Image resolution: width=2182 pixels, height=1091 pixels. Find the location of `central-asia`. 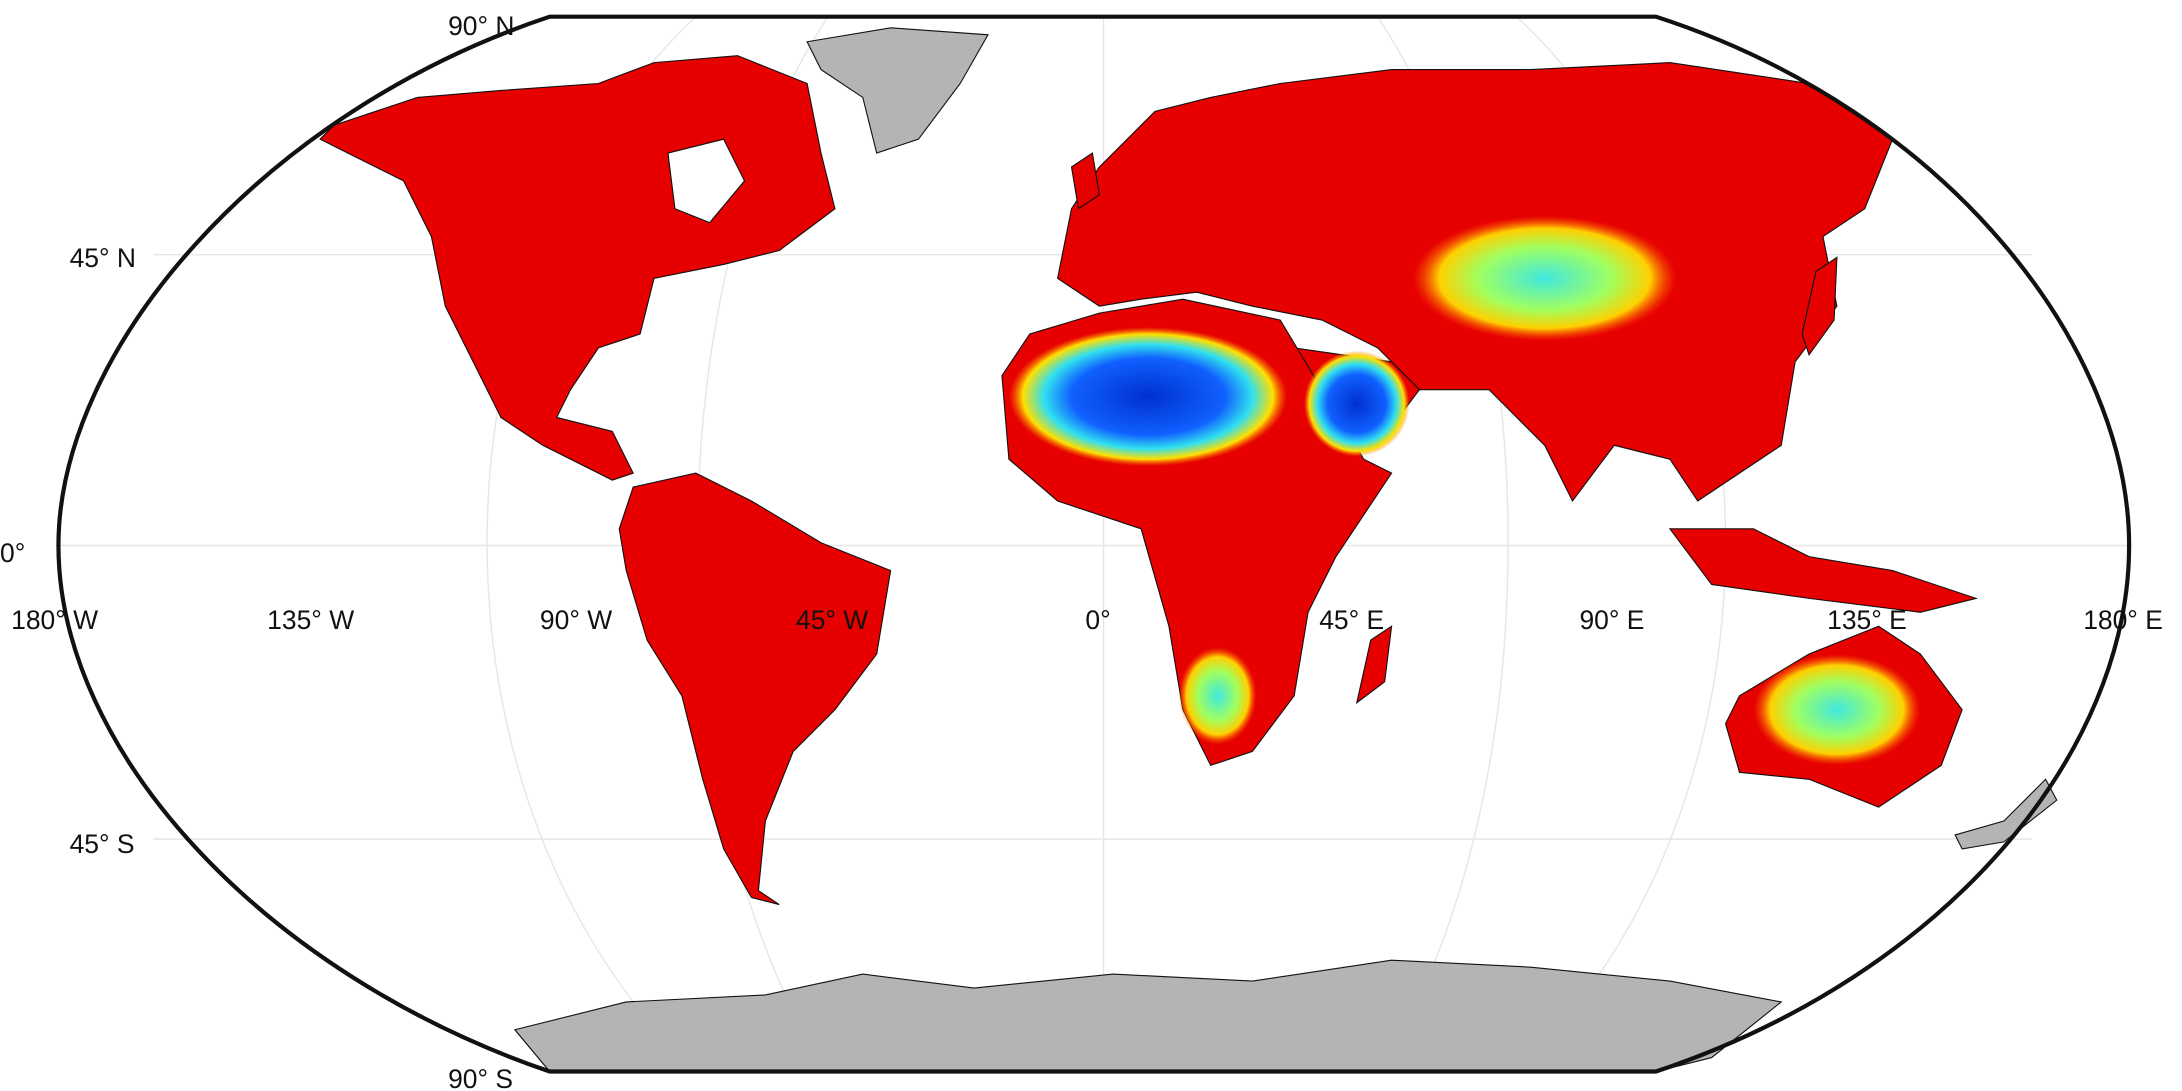

central-asia is located at coordinates (1544, 278).